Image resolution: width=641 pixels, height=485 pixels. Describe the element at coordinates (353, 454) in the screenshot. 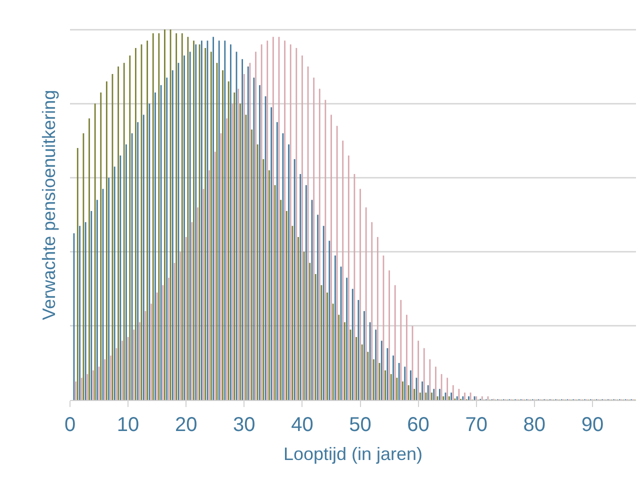

I see `x-axis-title: Looptijd (in jaren)` at that location.